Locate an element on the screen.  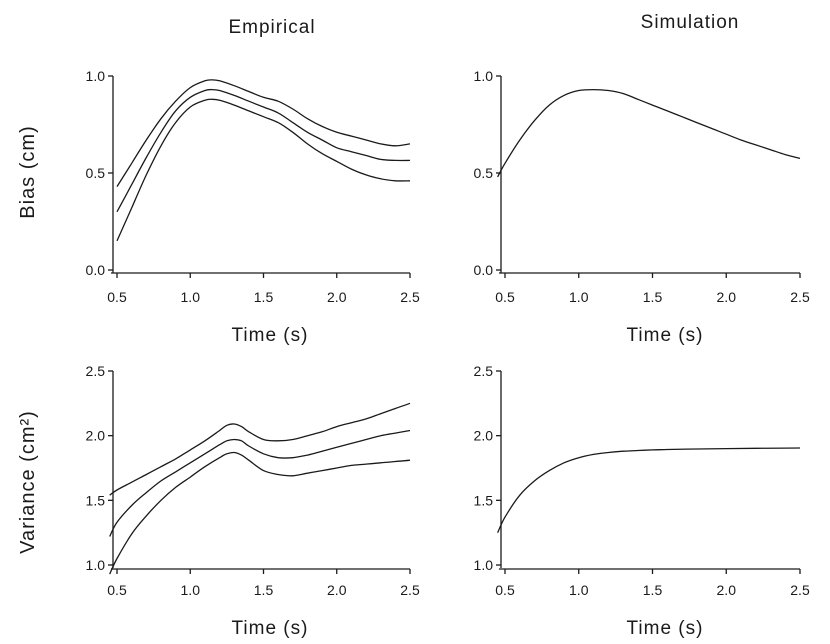
title-simulation: Simulation is located at coordinates (690, 22).